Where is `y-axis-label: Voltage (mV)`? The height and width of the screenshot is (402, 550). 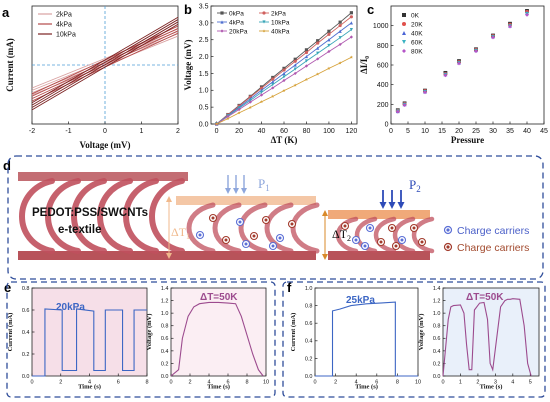
y-axis-label: Voltage (mV) is located at coordinates (421, 332).